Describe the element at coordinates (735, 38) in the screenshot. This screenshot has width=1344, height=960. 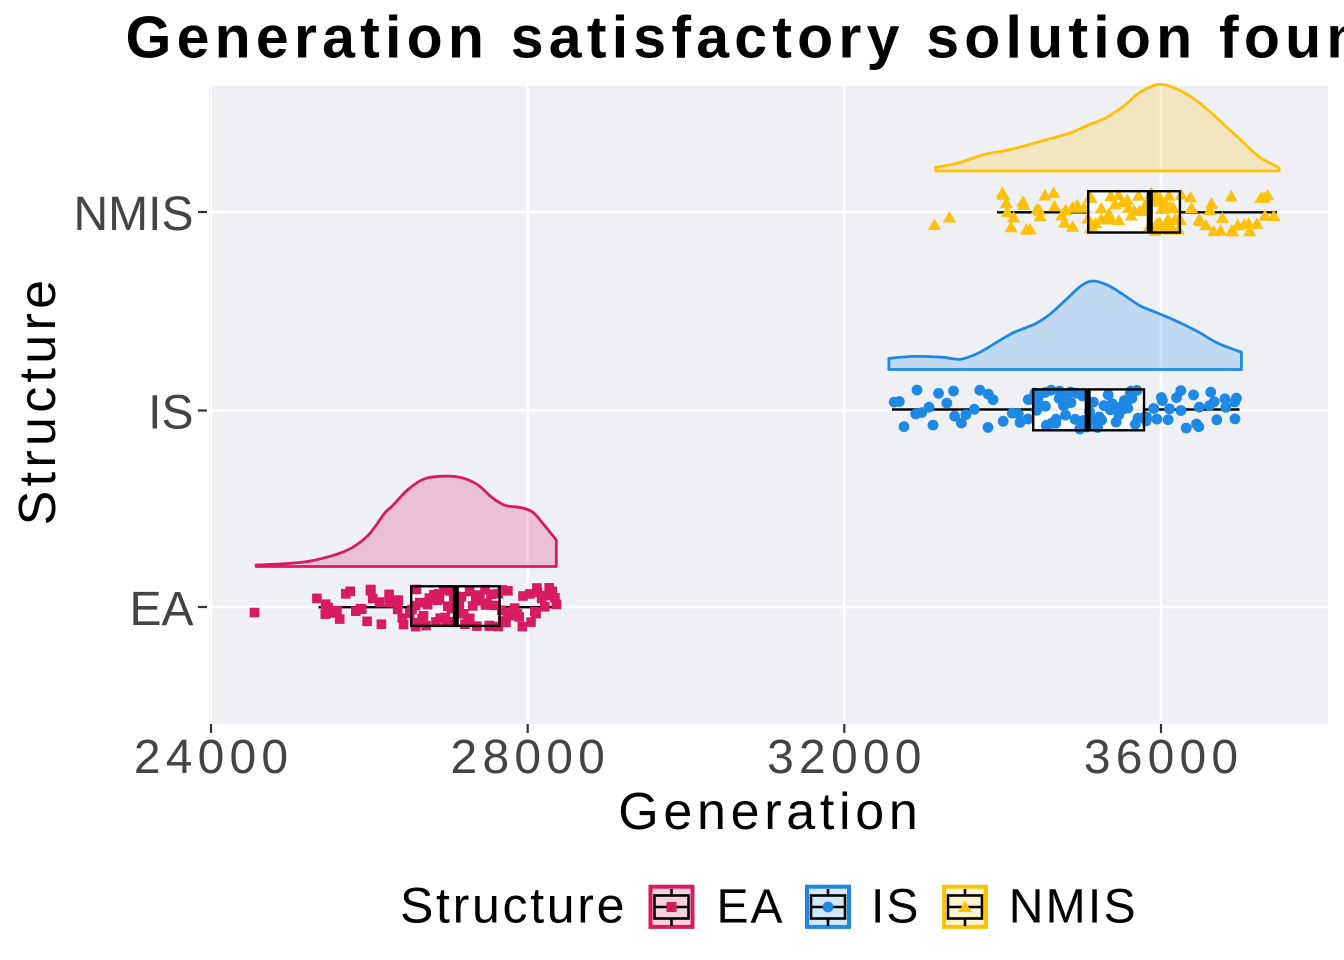
I see `svg-text:Generation satisfactory soluti: Generation satisfactory solution found` at that location.